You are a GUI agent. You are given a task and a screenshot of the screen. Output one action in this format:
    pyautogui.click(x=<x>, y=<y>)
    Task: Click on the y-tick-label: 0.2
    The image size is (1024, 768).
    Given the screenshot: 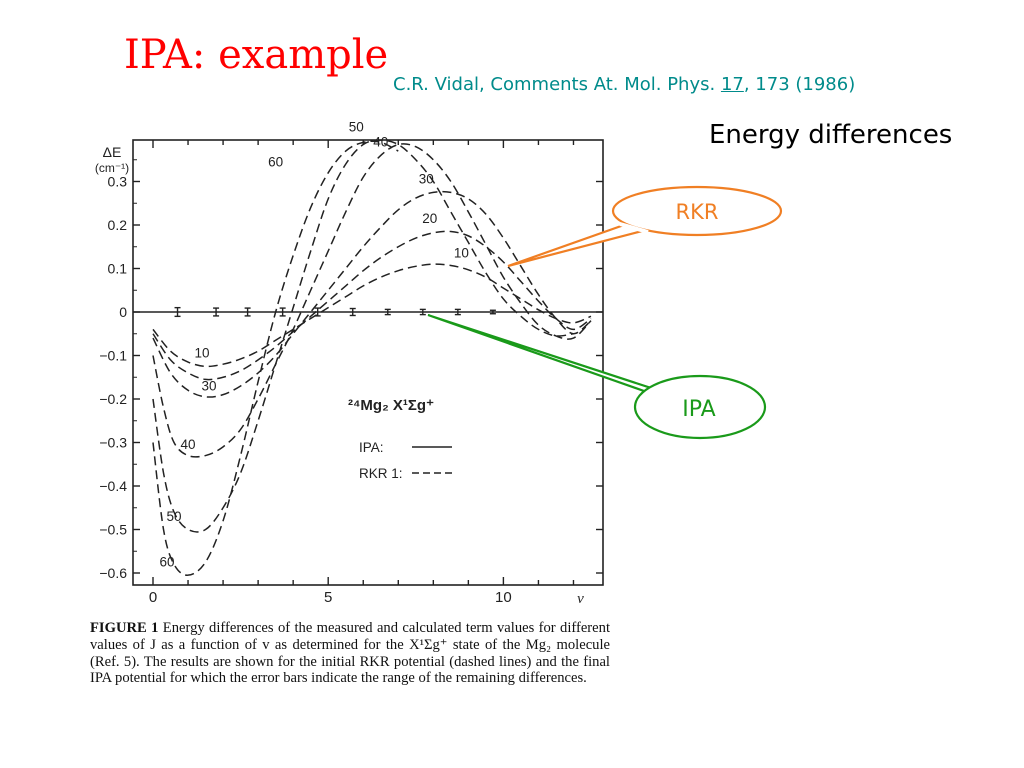 What is the action you would take?
    pyautogui.click(x=118, y=225)
    